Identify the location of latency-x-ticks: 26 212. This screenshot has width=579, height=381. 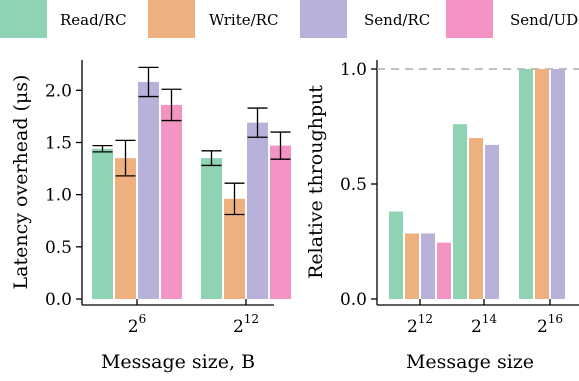
(193, 318).